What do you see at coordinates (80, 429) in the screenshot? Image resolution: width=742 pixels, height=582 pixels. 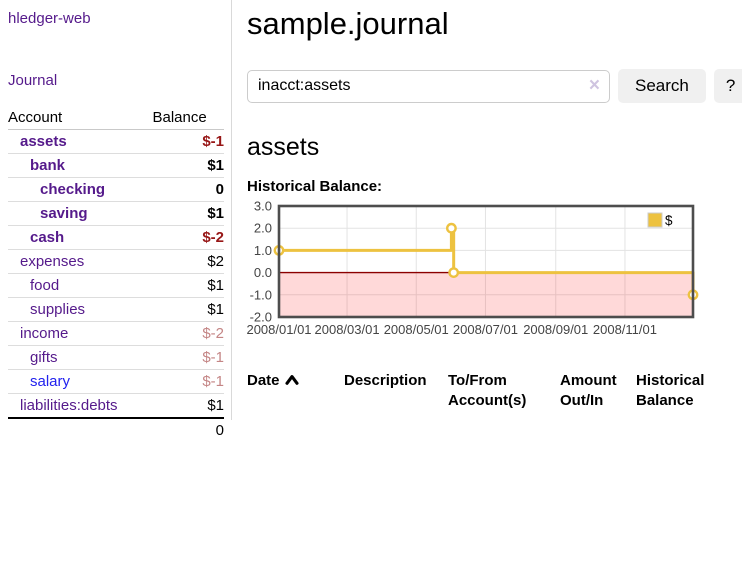 I see `accounts-total-spacer` at bounding box center [80, 429].